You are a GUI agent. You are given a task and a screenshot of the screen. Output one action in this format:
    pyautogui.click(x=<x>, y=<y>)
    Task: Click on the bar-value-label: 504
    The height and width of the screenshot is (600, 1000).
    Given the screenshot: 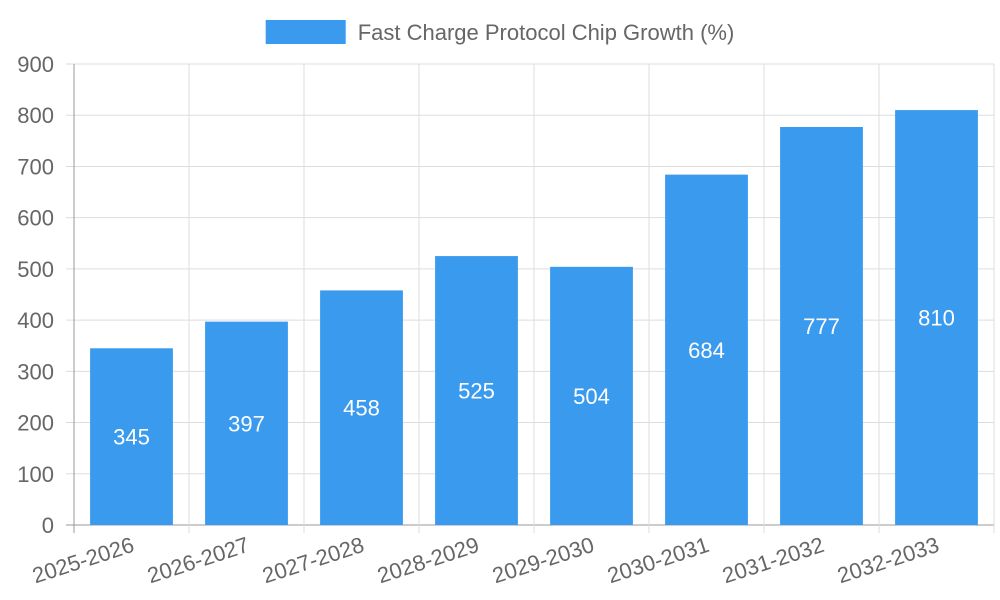 What is the action you would take?
    pyautogui.click(x=591, y=396)
    